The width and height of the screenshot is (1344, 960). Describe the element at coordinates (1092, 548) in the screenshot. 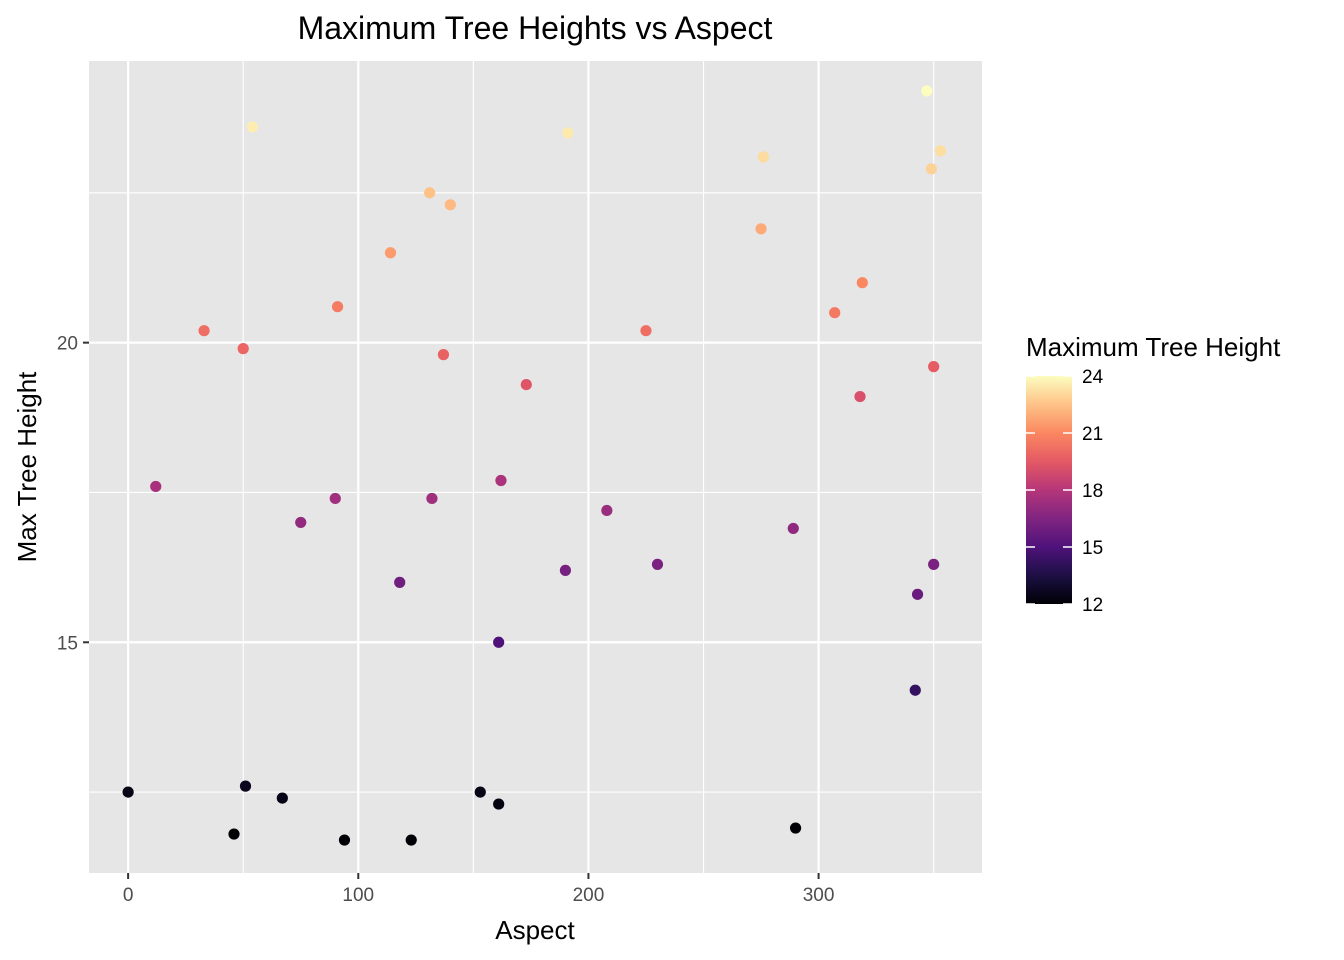

I see `legend-label: 15` at that location.